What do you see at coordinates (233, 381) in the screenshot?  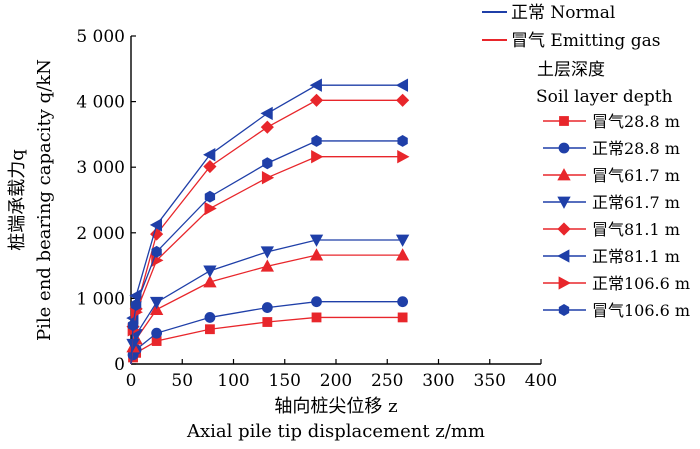 I see `x-tick-label: 100` at bounding box center [233, 381].